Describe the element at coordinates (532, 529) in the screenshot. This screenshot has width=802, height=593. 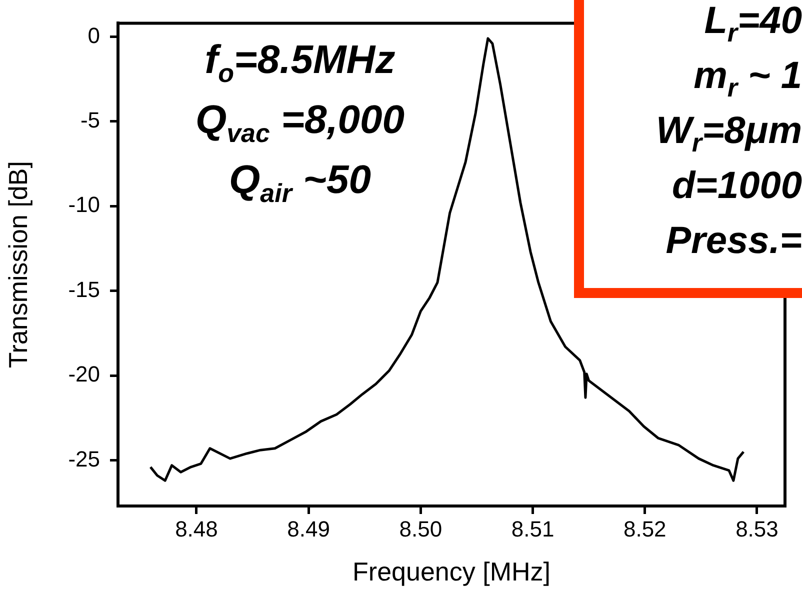
I see `x-tick-label: 8.51` at that location.